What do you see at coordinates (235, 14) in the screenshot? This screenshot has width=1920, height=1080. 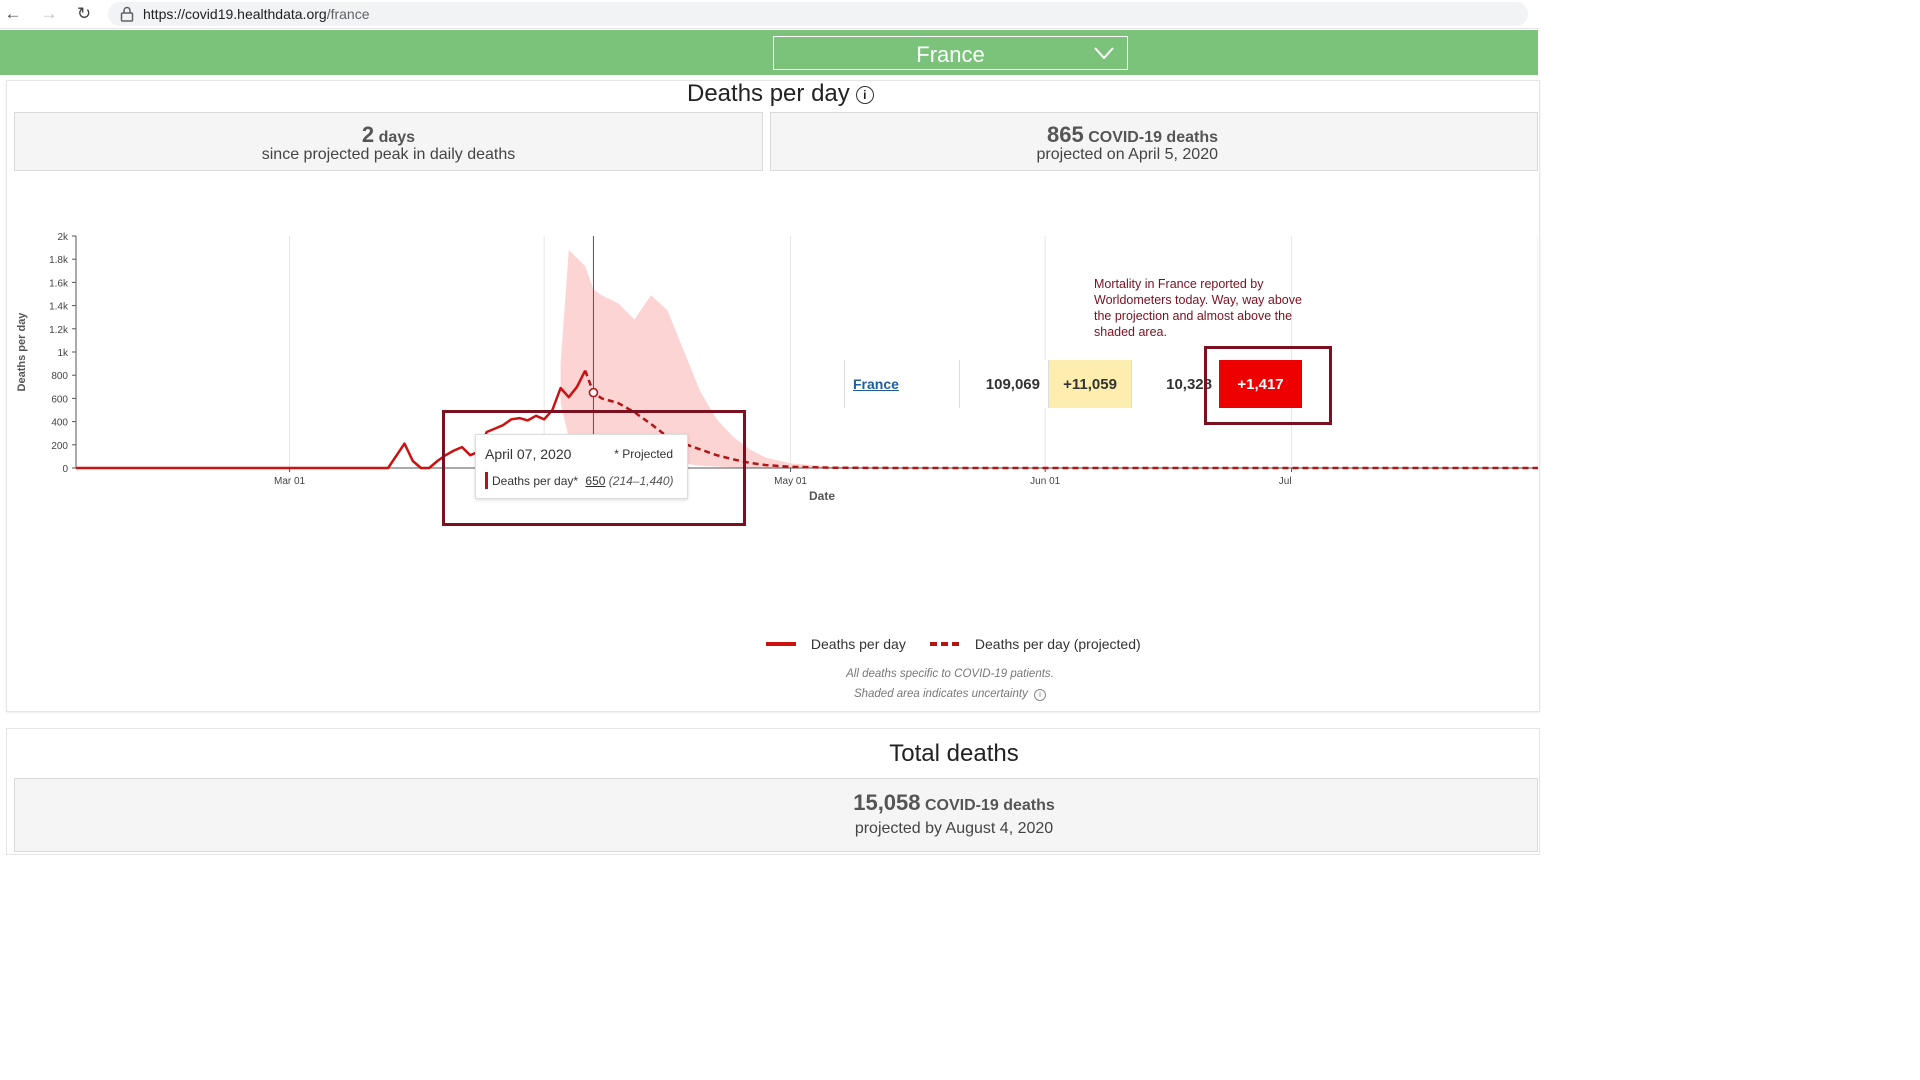 I see `url-host: https://covid19.healthdata.org` at bounding box center [235, 14].